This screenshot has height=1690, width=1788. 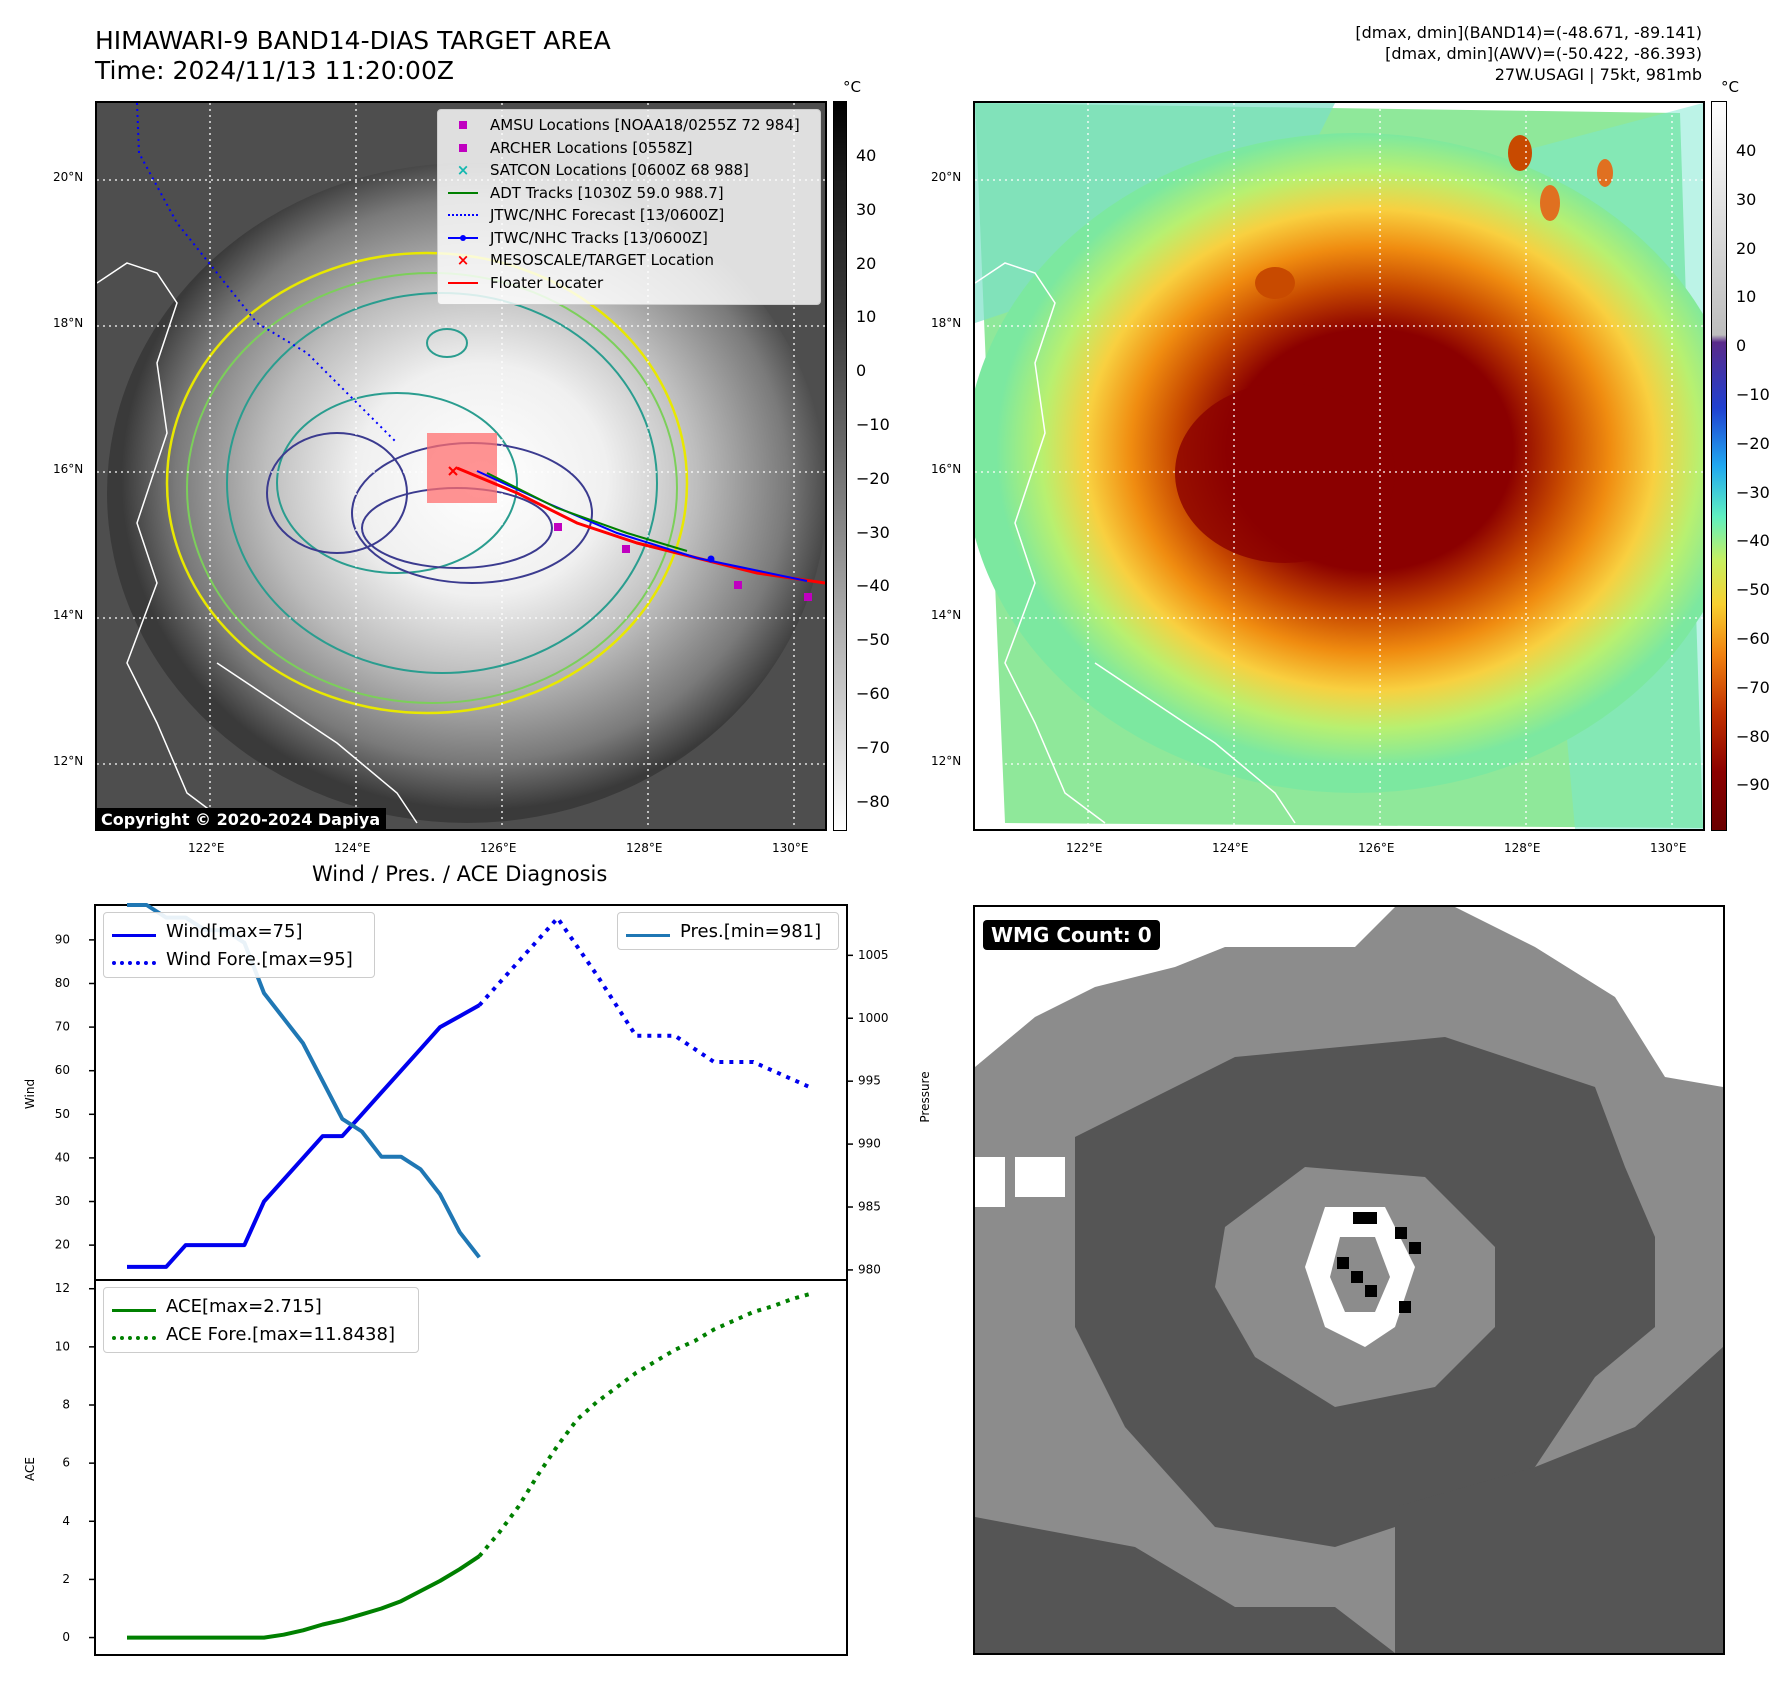 I want to click on copyright-badge: Copyright © 2020-2024 Dapiya, so click(x=241, y=819).